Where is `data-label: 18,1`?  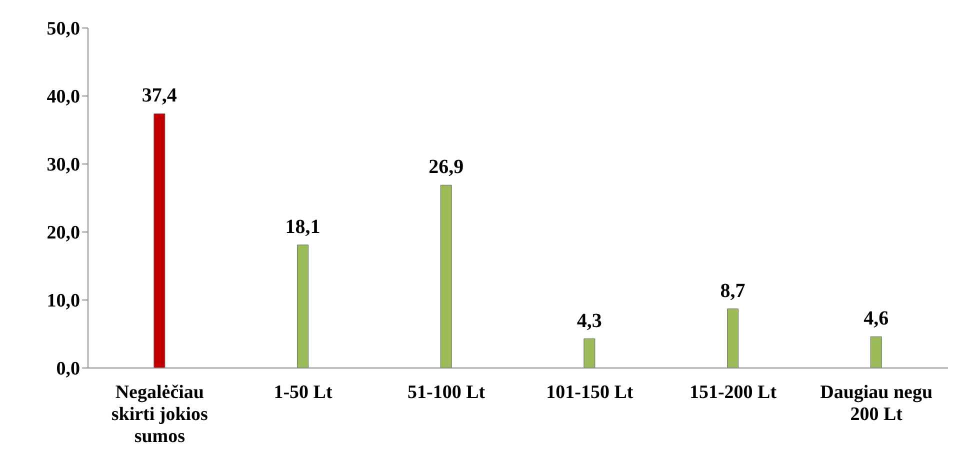 data-label: 18,1 is located at coordinates (302, 227).